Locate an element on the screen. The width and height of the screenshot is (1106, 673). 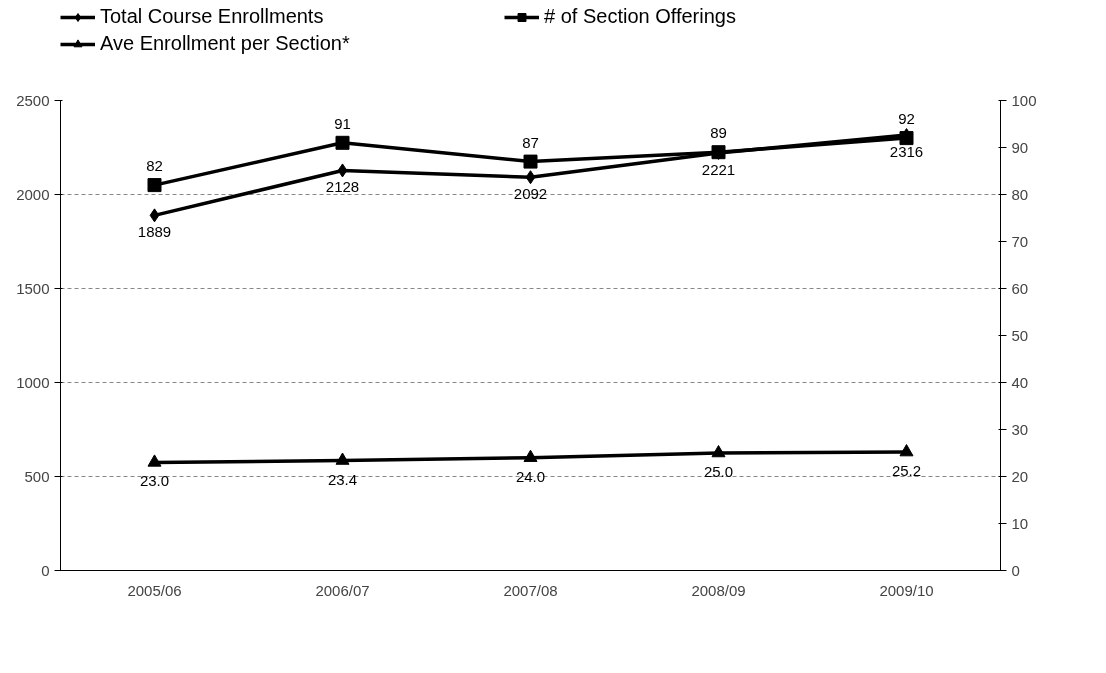
y2-tick-label: 80 is located at coordinates (1020, 194).